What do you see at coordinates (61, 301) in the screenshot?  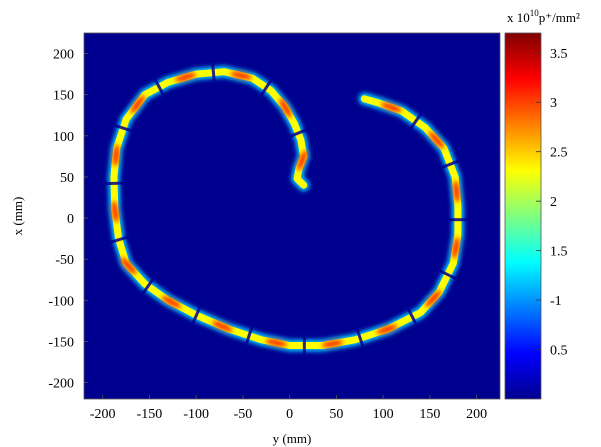 I see `y-tick-label: -100` at bounding box center [61, 301].